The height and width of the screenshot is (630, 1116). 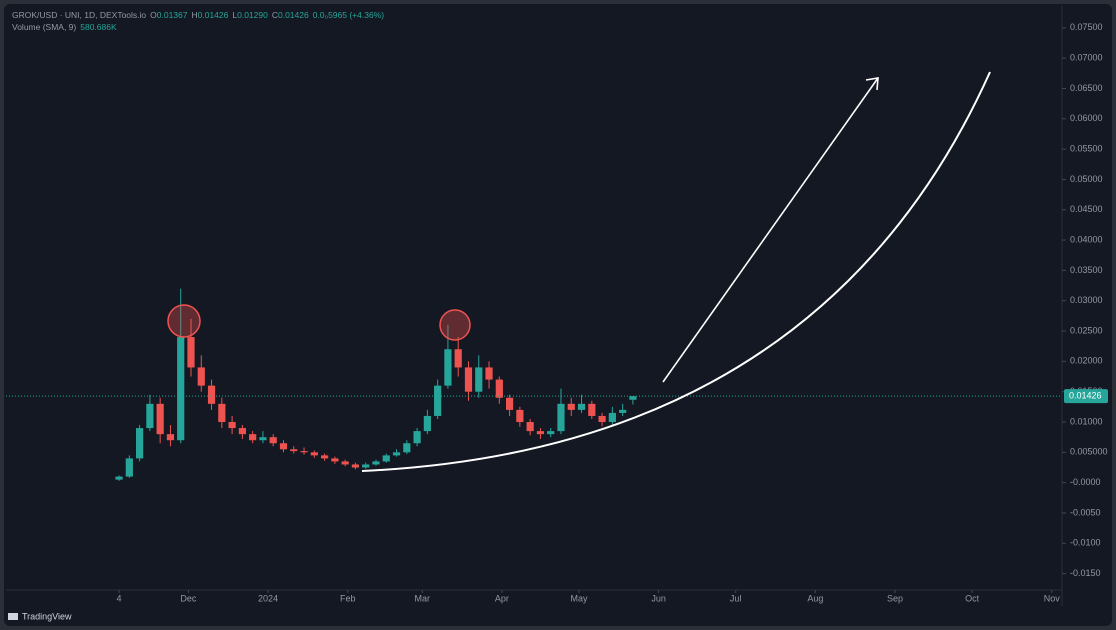 What do you see at coordinates (1085, 482) in the screenshot?
I see `y-tick-label: -0.0000` at bounding box center [1085, 482].